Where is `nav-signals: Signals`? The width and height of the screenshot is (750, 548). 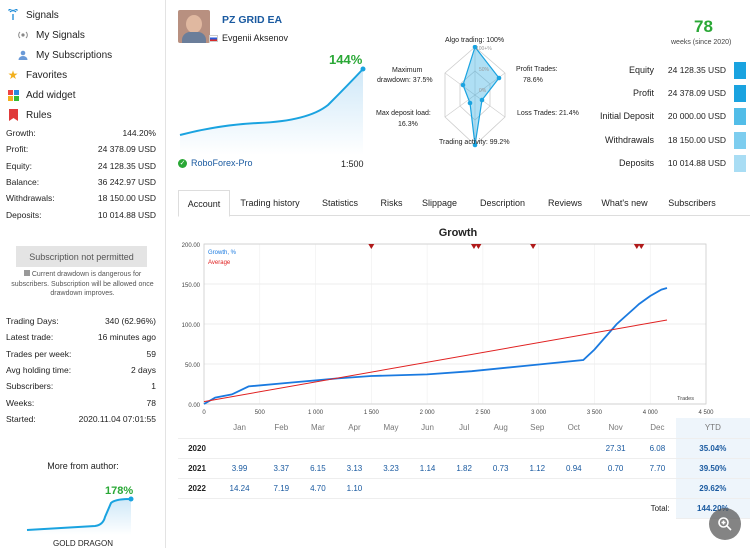 nav-signals: Signals is located at coordinates (83, 15).